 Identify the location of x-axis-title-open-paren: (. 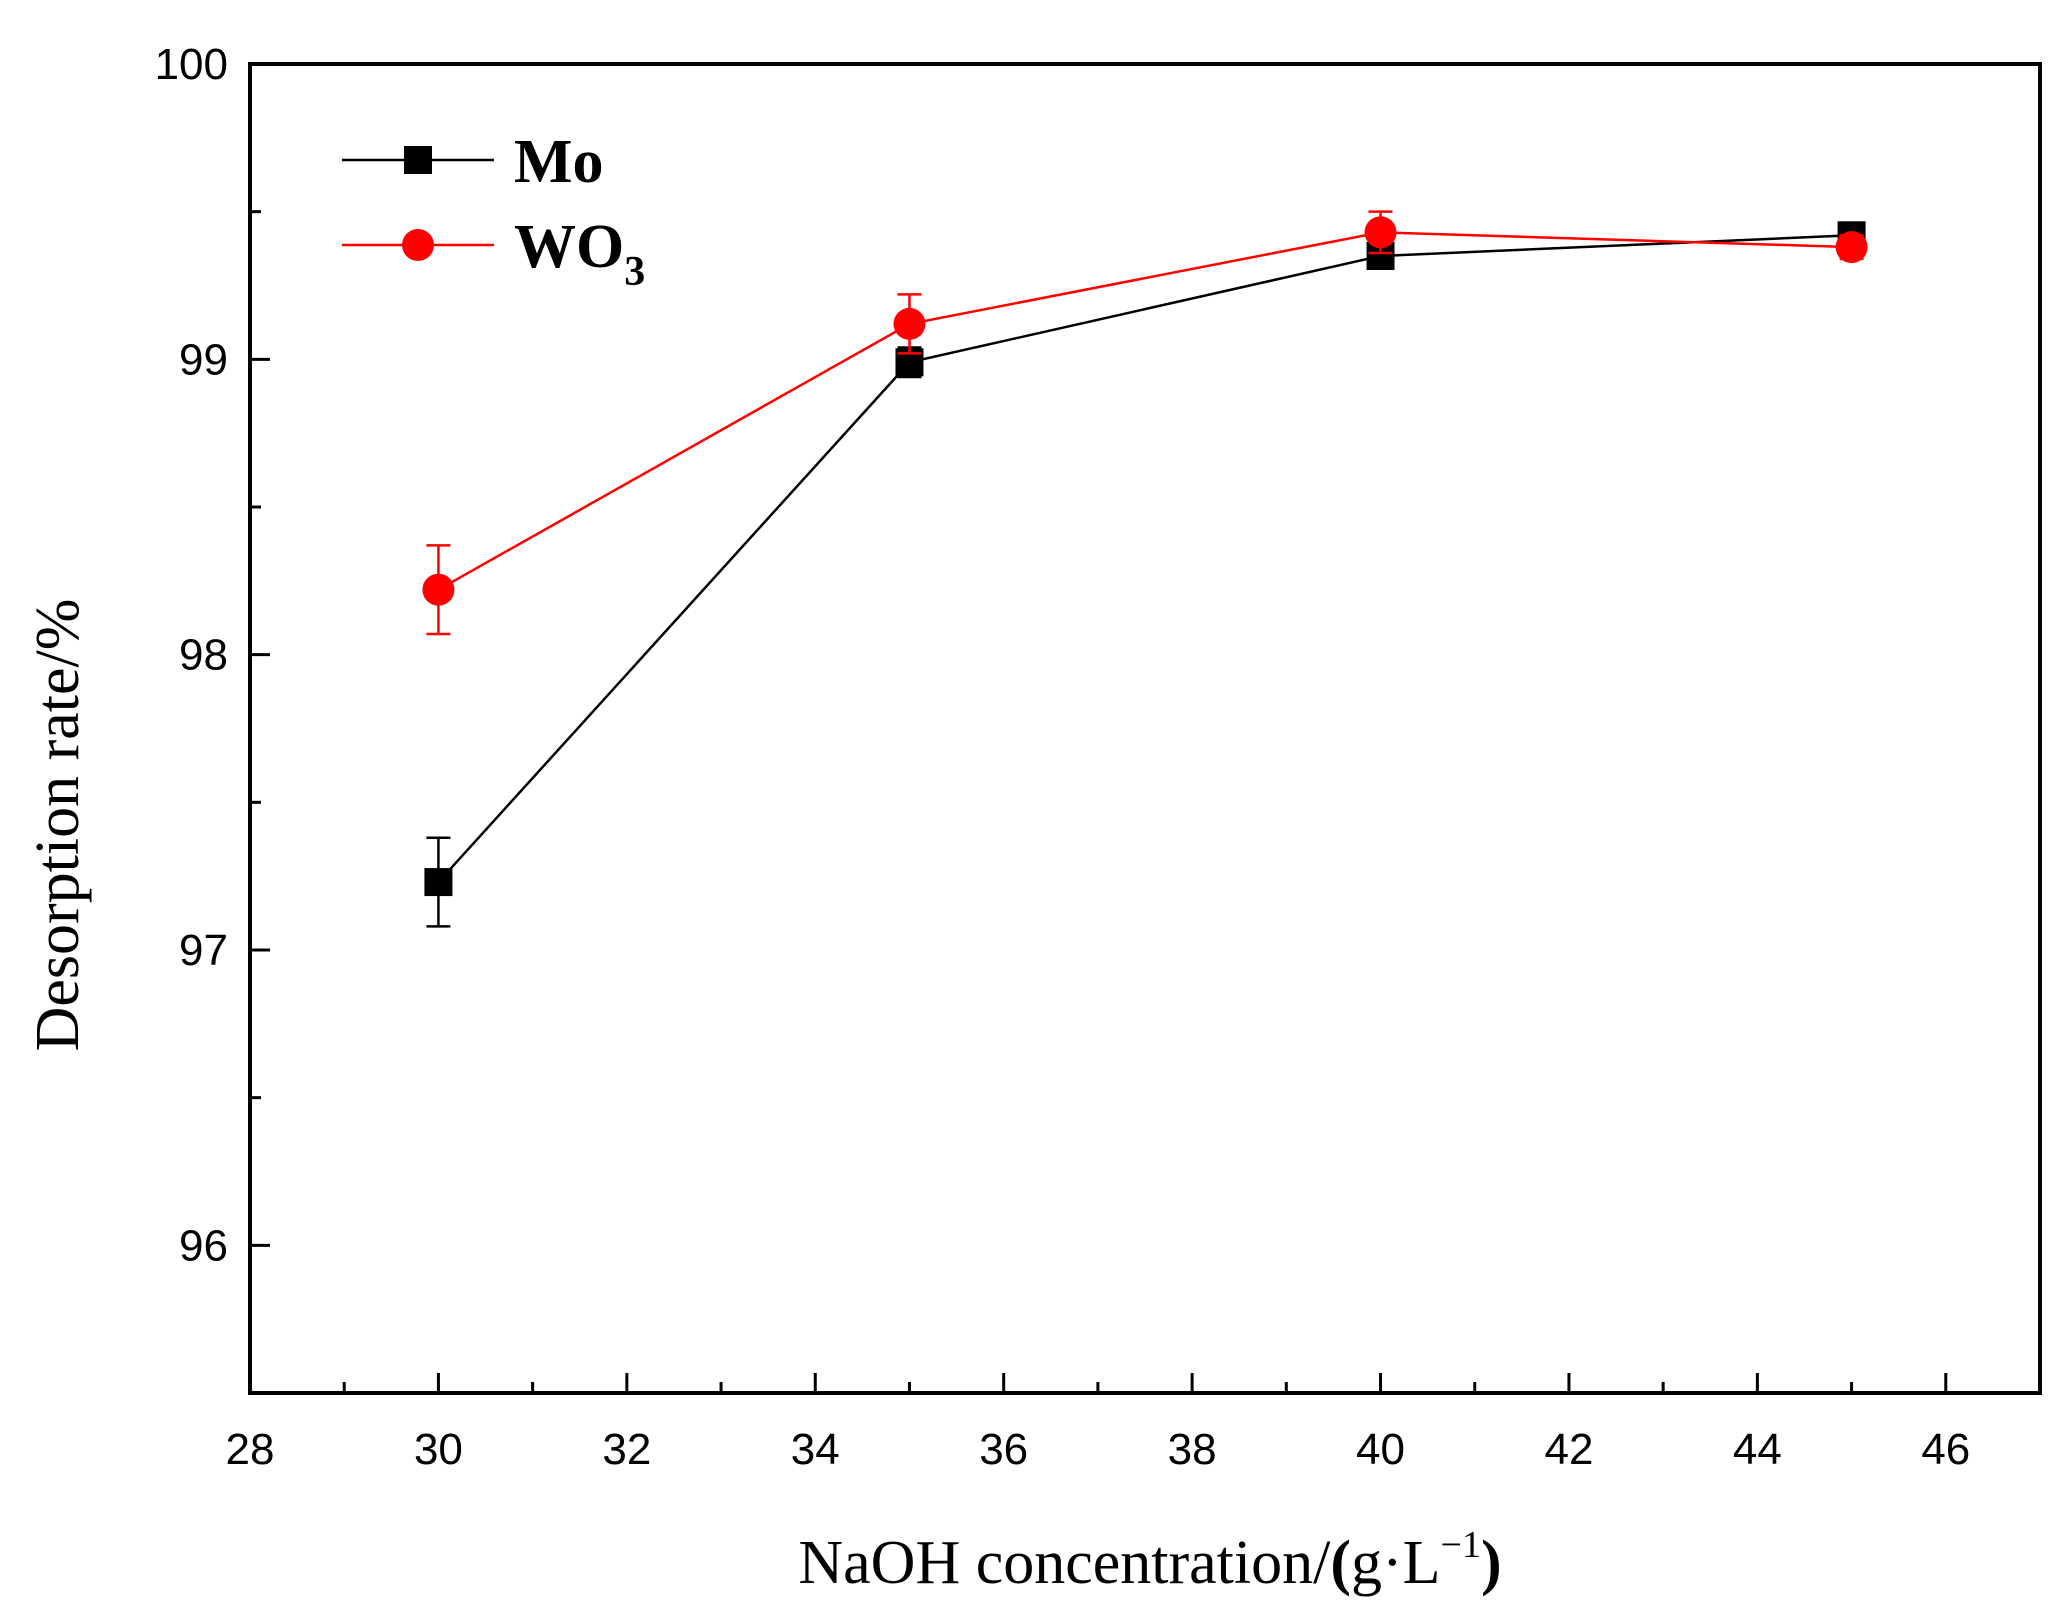
(1340, 1563).